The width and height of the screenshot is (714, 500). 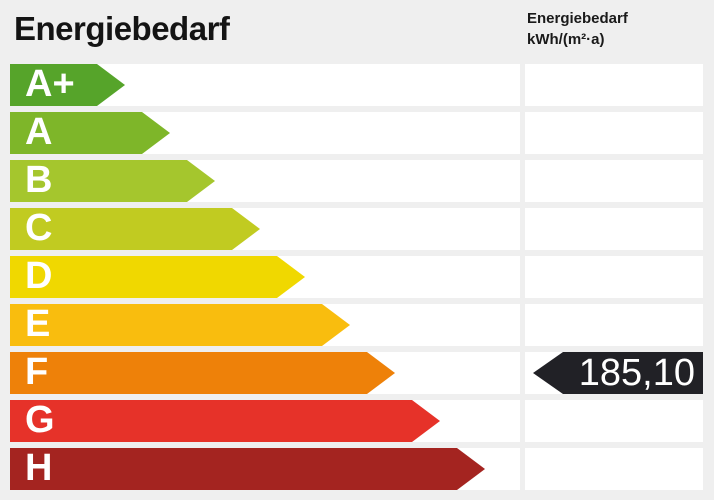 What do you see at coordinates (39, 276) in the screenshot?
I see `scale-class-label: D` at bounding box center [39, 276].